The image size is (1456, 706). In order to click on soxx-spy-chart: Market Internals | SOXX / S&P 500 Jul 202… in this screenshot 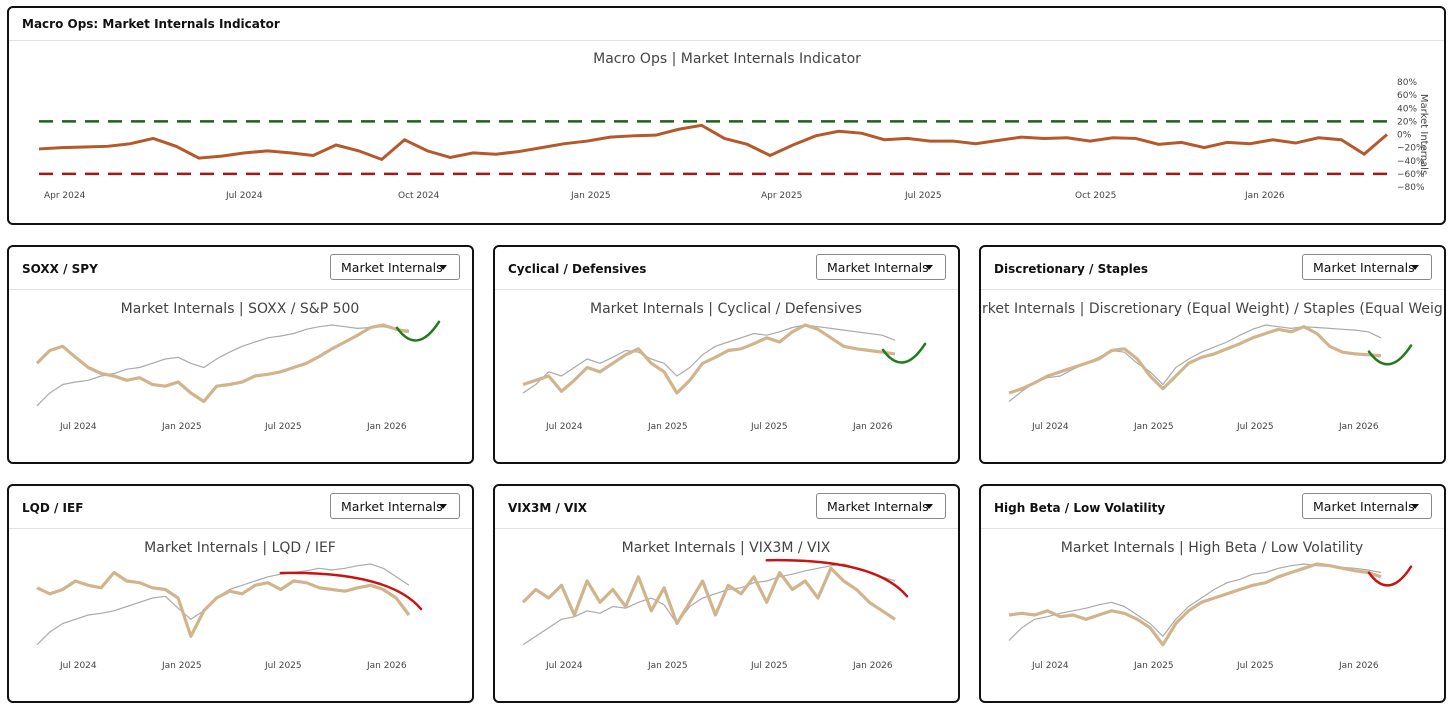, I will do `click(238, 366)`.